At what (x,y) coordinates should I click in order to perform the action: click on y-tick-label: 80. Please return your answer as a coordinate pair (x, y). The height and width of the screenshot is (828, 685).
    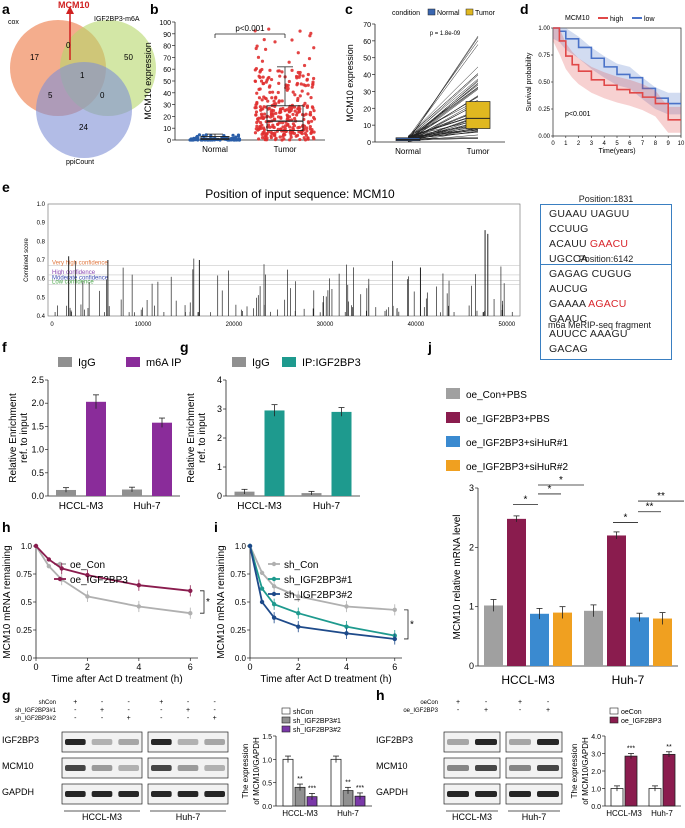
    Looking at the image, I should click on (167, 47).